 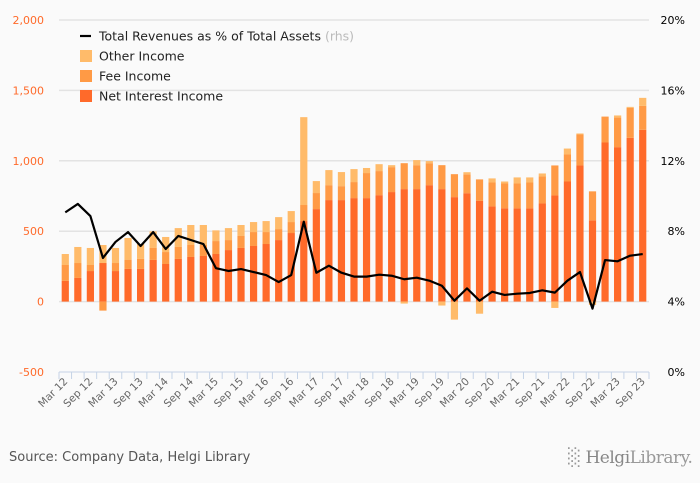 I want to click on y-tick-label: -500, so click(x=31, y=372).